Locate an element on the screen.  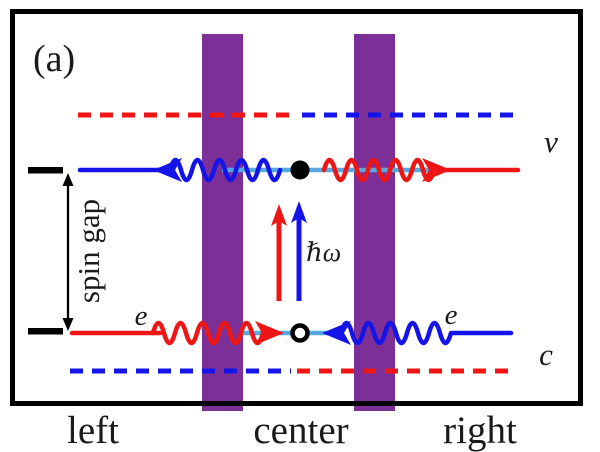
spin-gap-top-tick is located at coordinates (45, 170).